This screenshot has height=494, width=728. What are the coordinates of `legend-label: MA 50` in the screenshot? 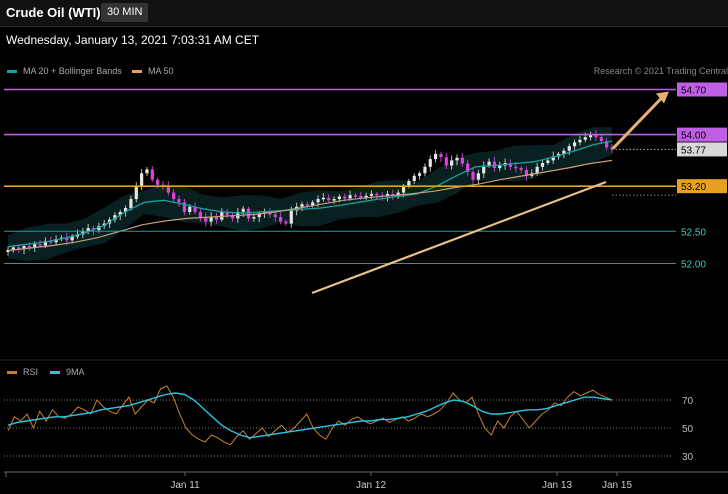 It's located at (161, 71).